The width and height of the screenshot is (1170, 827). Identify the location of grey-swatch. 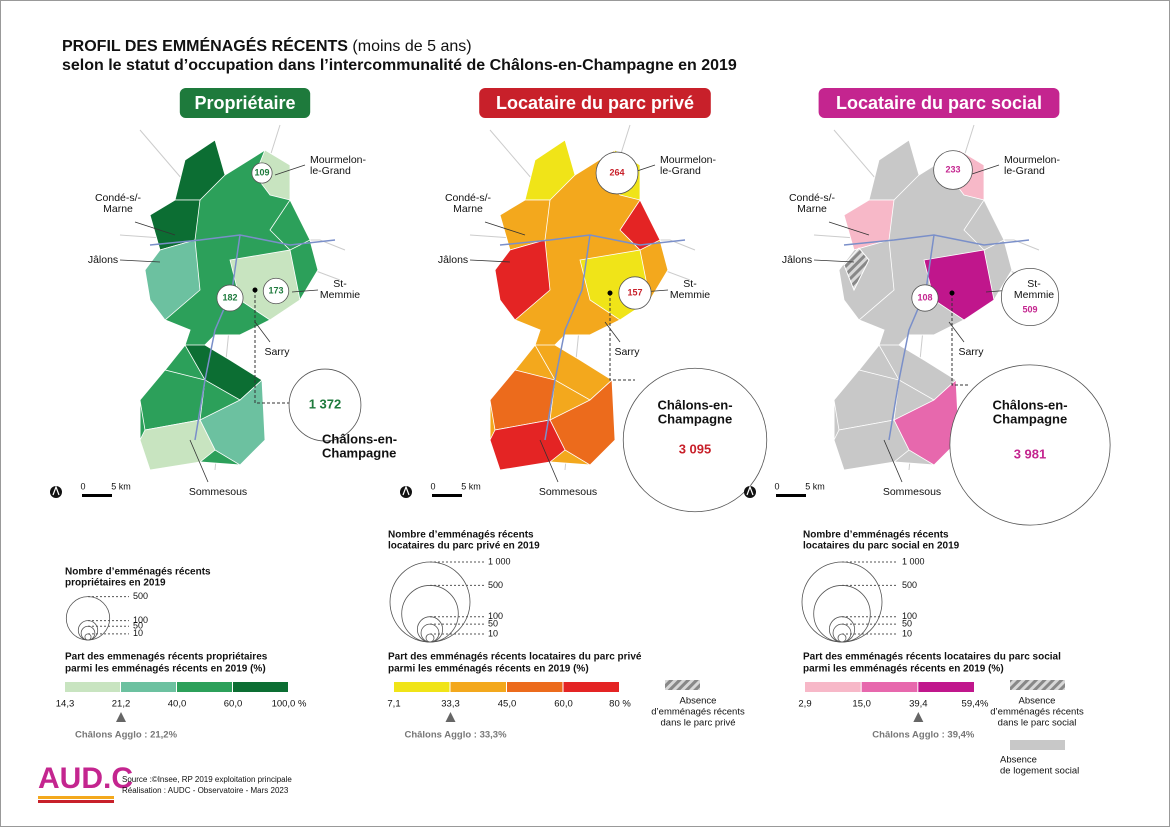
(1037, 745).